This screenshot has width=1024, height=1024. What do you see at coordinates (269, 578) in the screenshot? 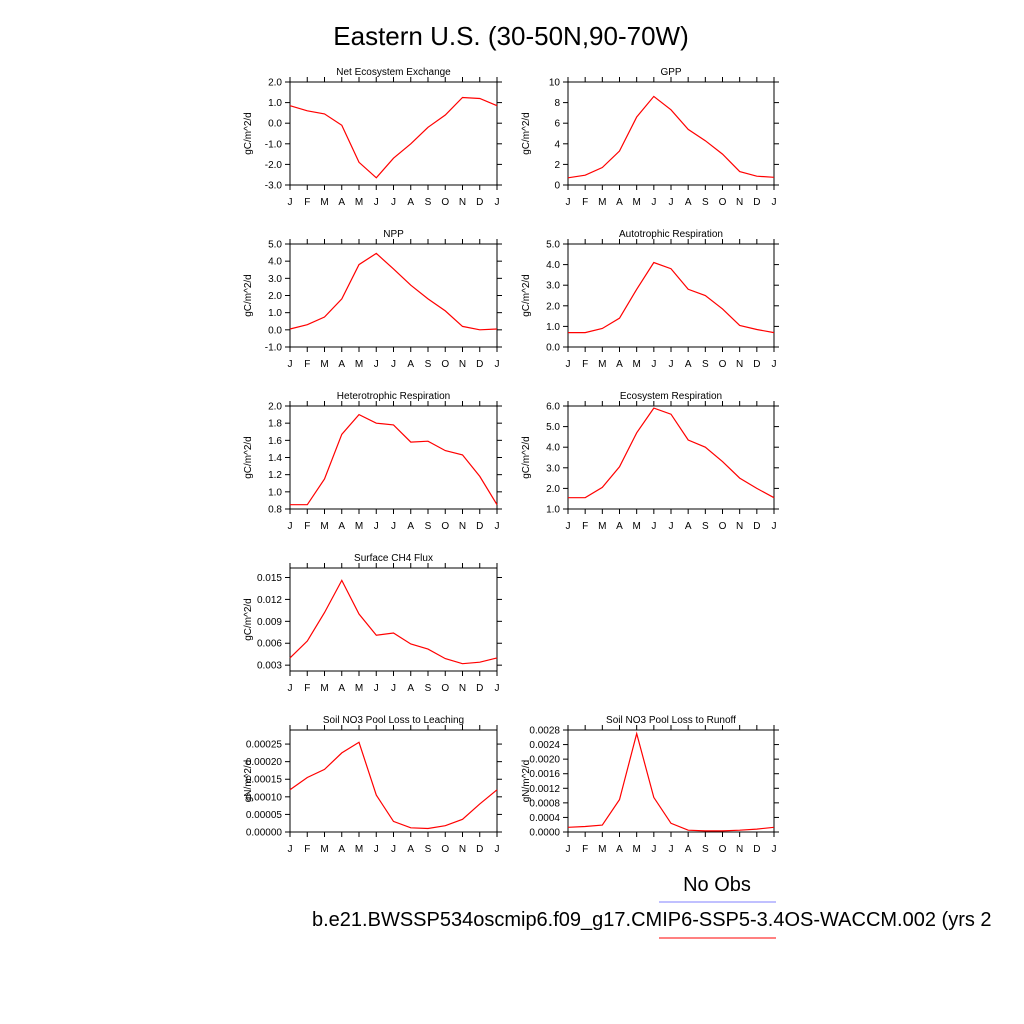
I see `y-tick-label: 0.015` at bounding box center [269, 578].